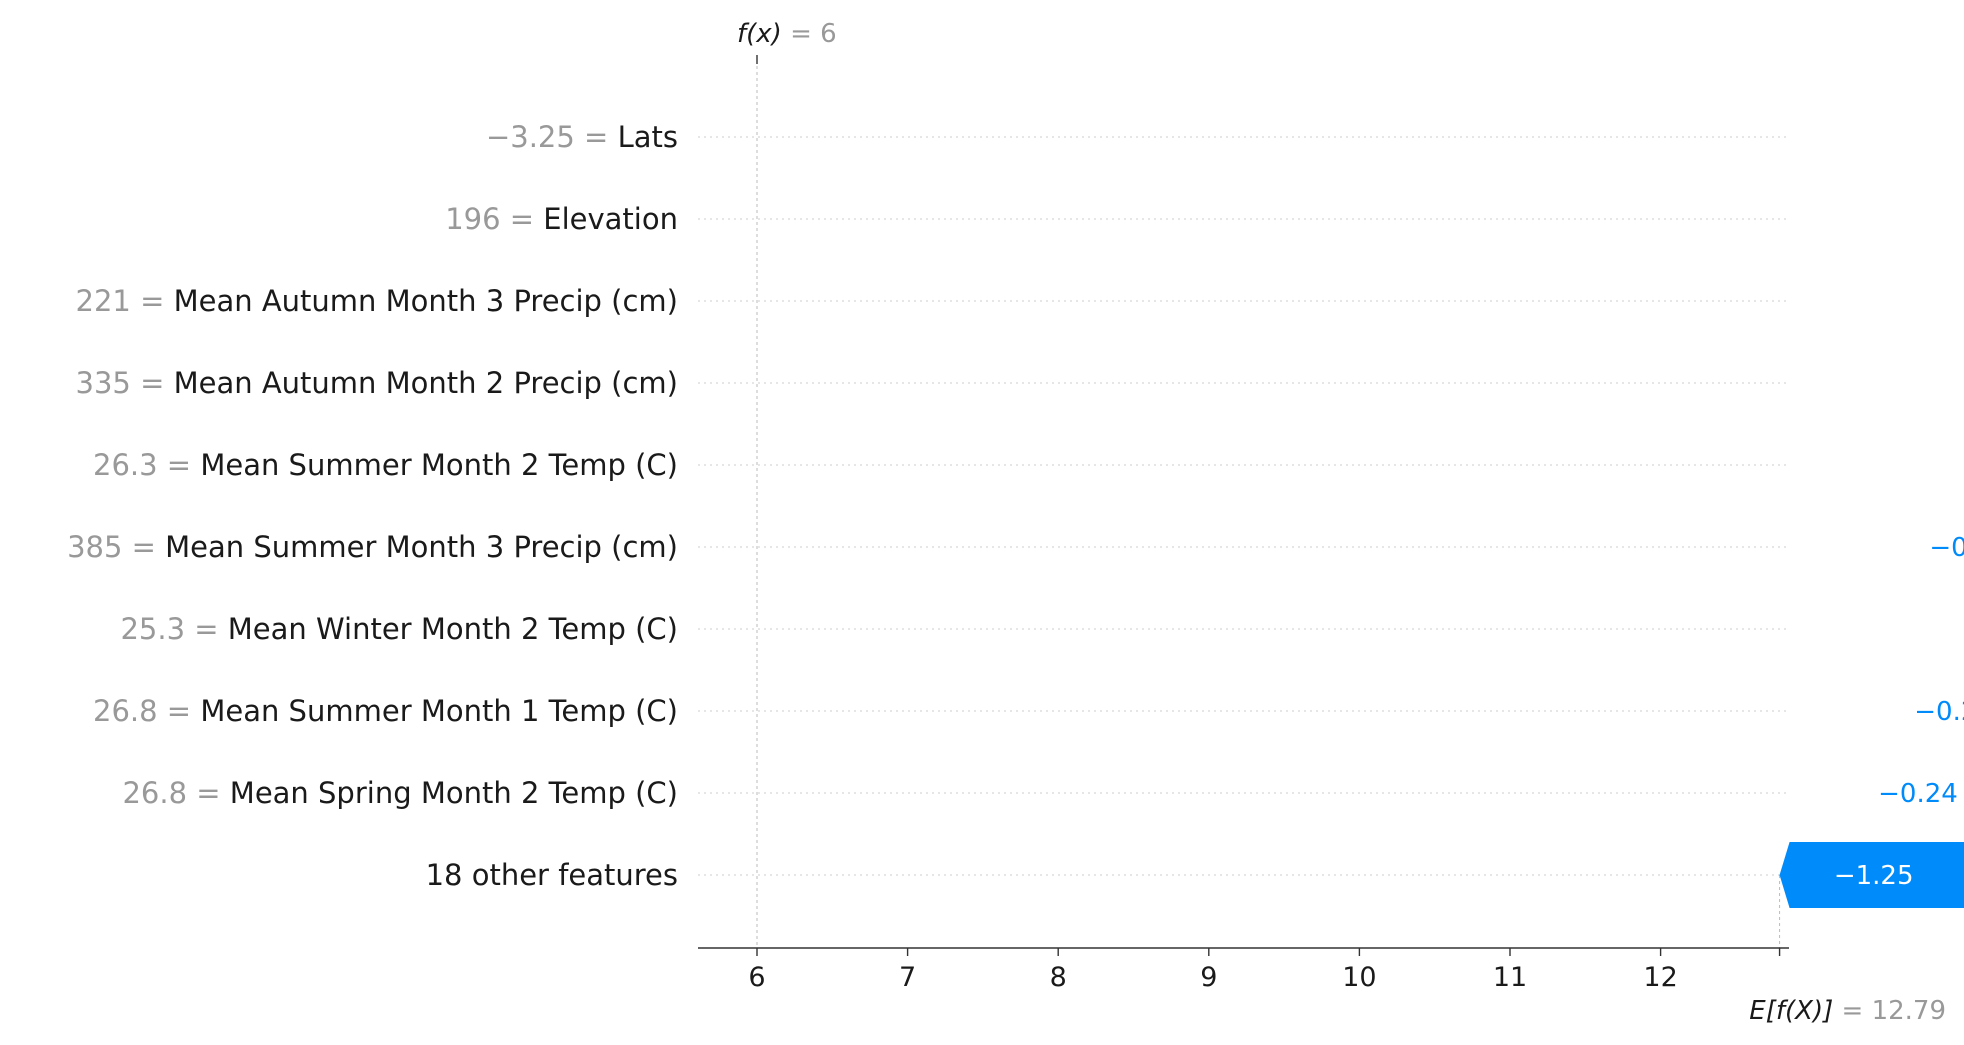 The height and width of the screenshot is (1045, 1964). I want to click on feature-value: 335 =, so click(125, 383).